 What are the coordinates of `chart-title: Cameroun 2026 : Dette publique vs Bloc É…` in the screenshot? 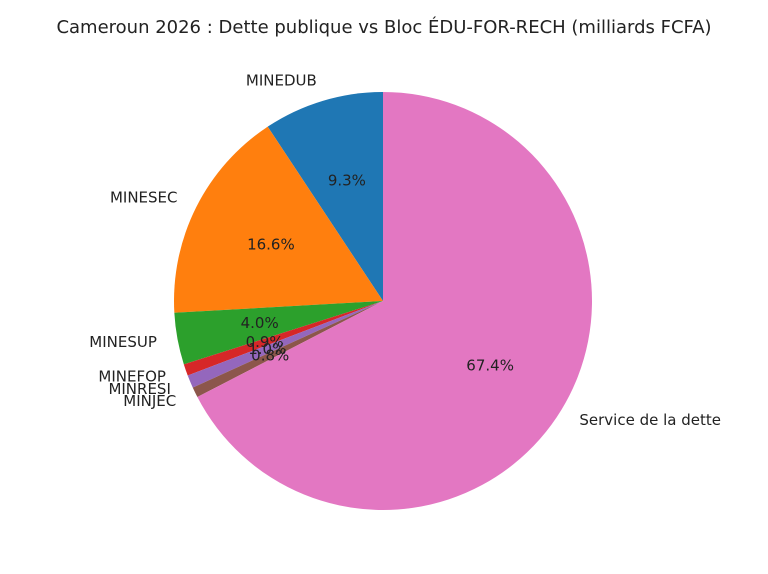 It's located at (383, 27).